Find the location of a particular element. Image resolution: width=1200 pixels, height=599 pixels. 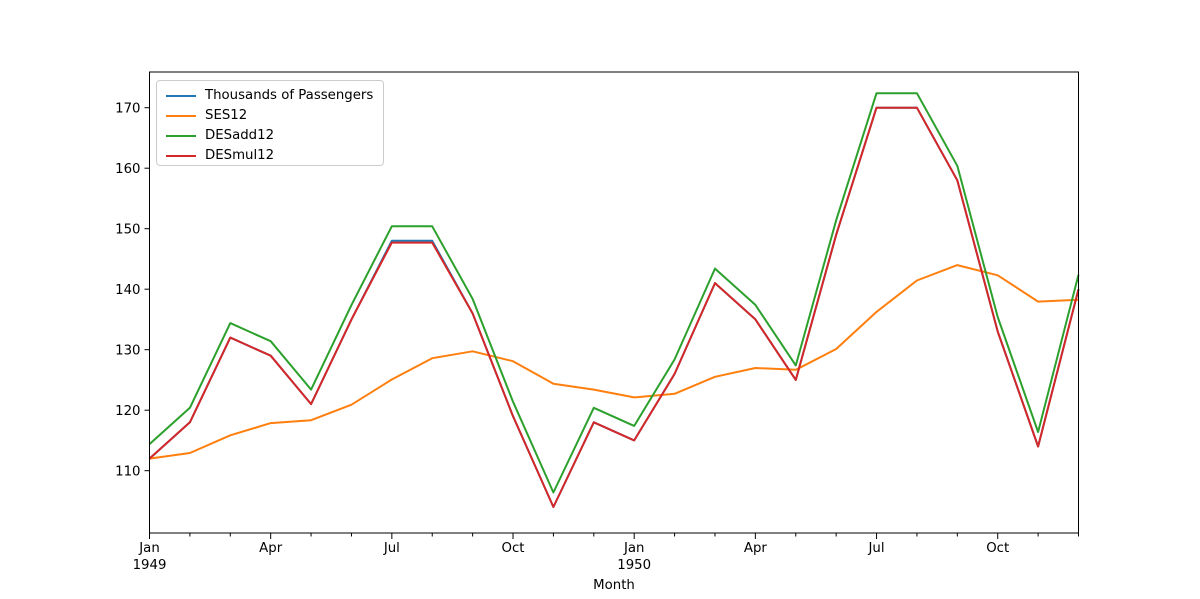

legend-label: Thousands of Passengers is located at coordinates (289, 95).